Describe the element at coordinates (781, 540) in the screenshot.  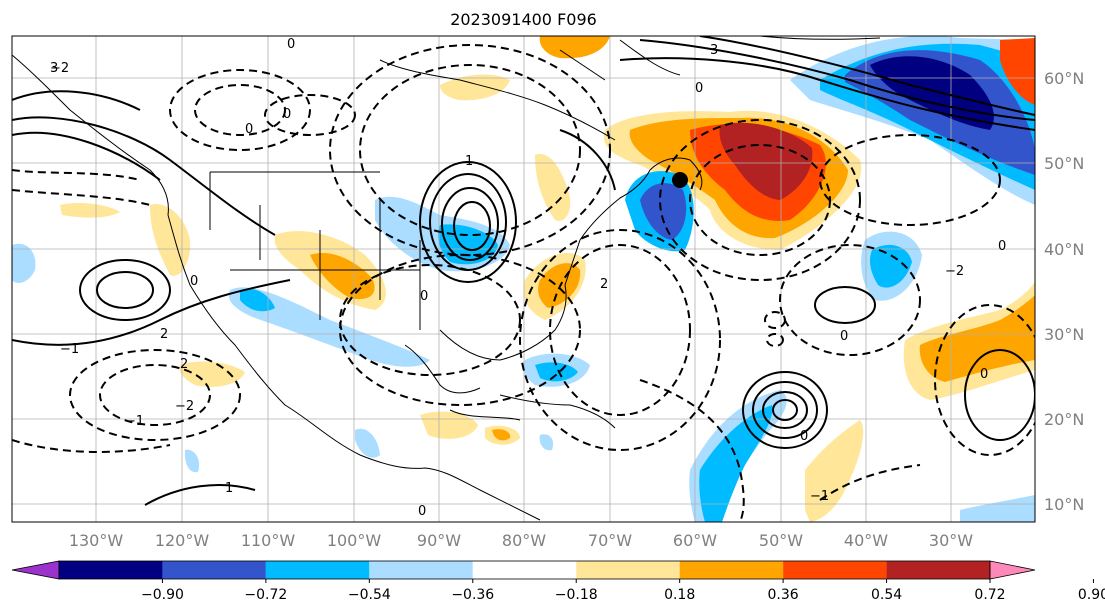
I see `lon-label: 50°W` at that location.